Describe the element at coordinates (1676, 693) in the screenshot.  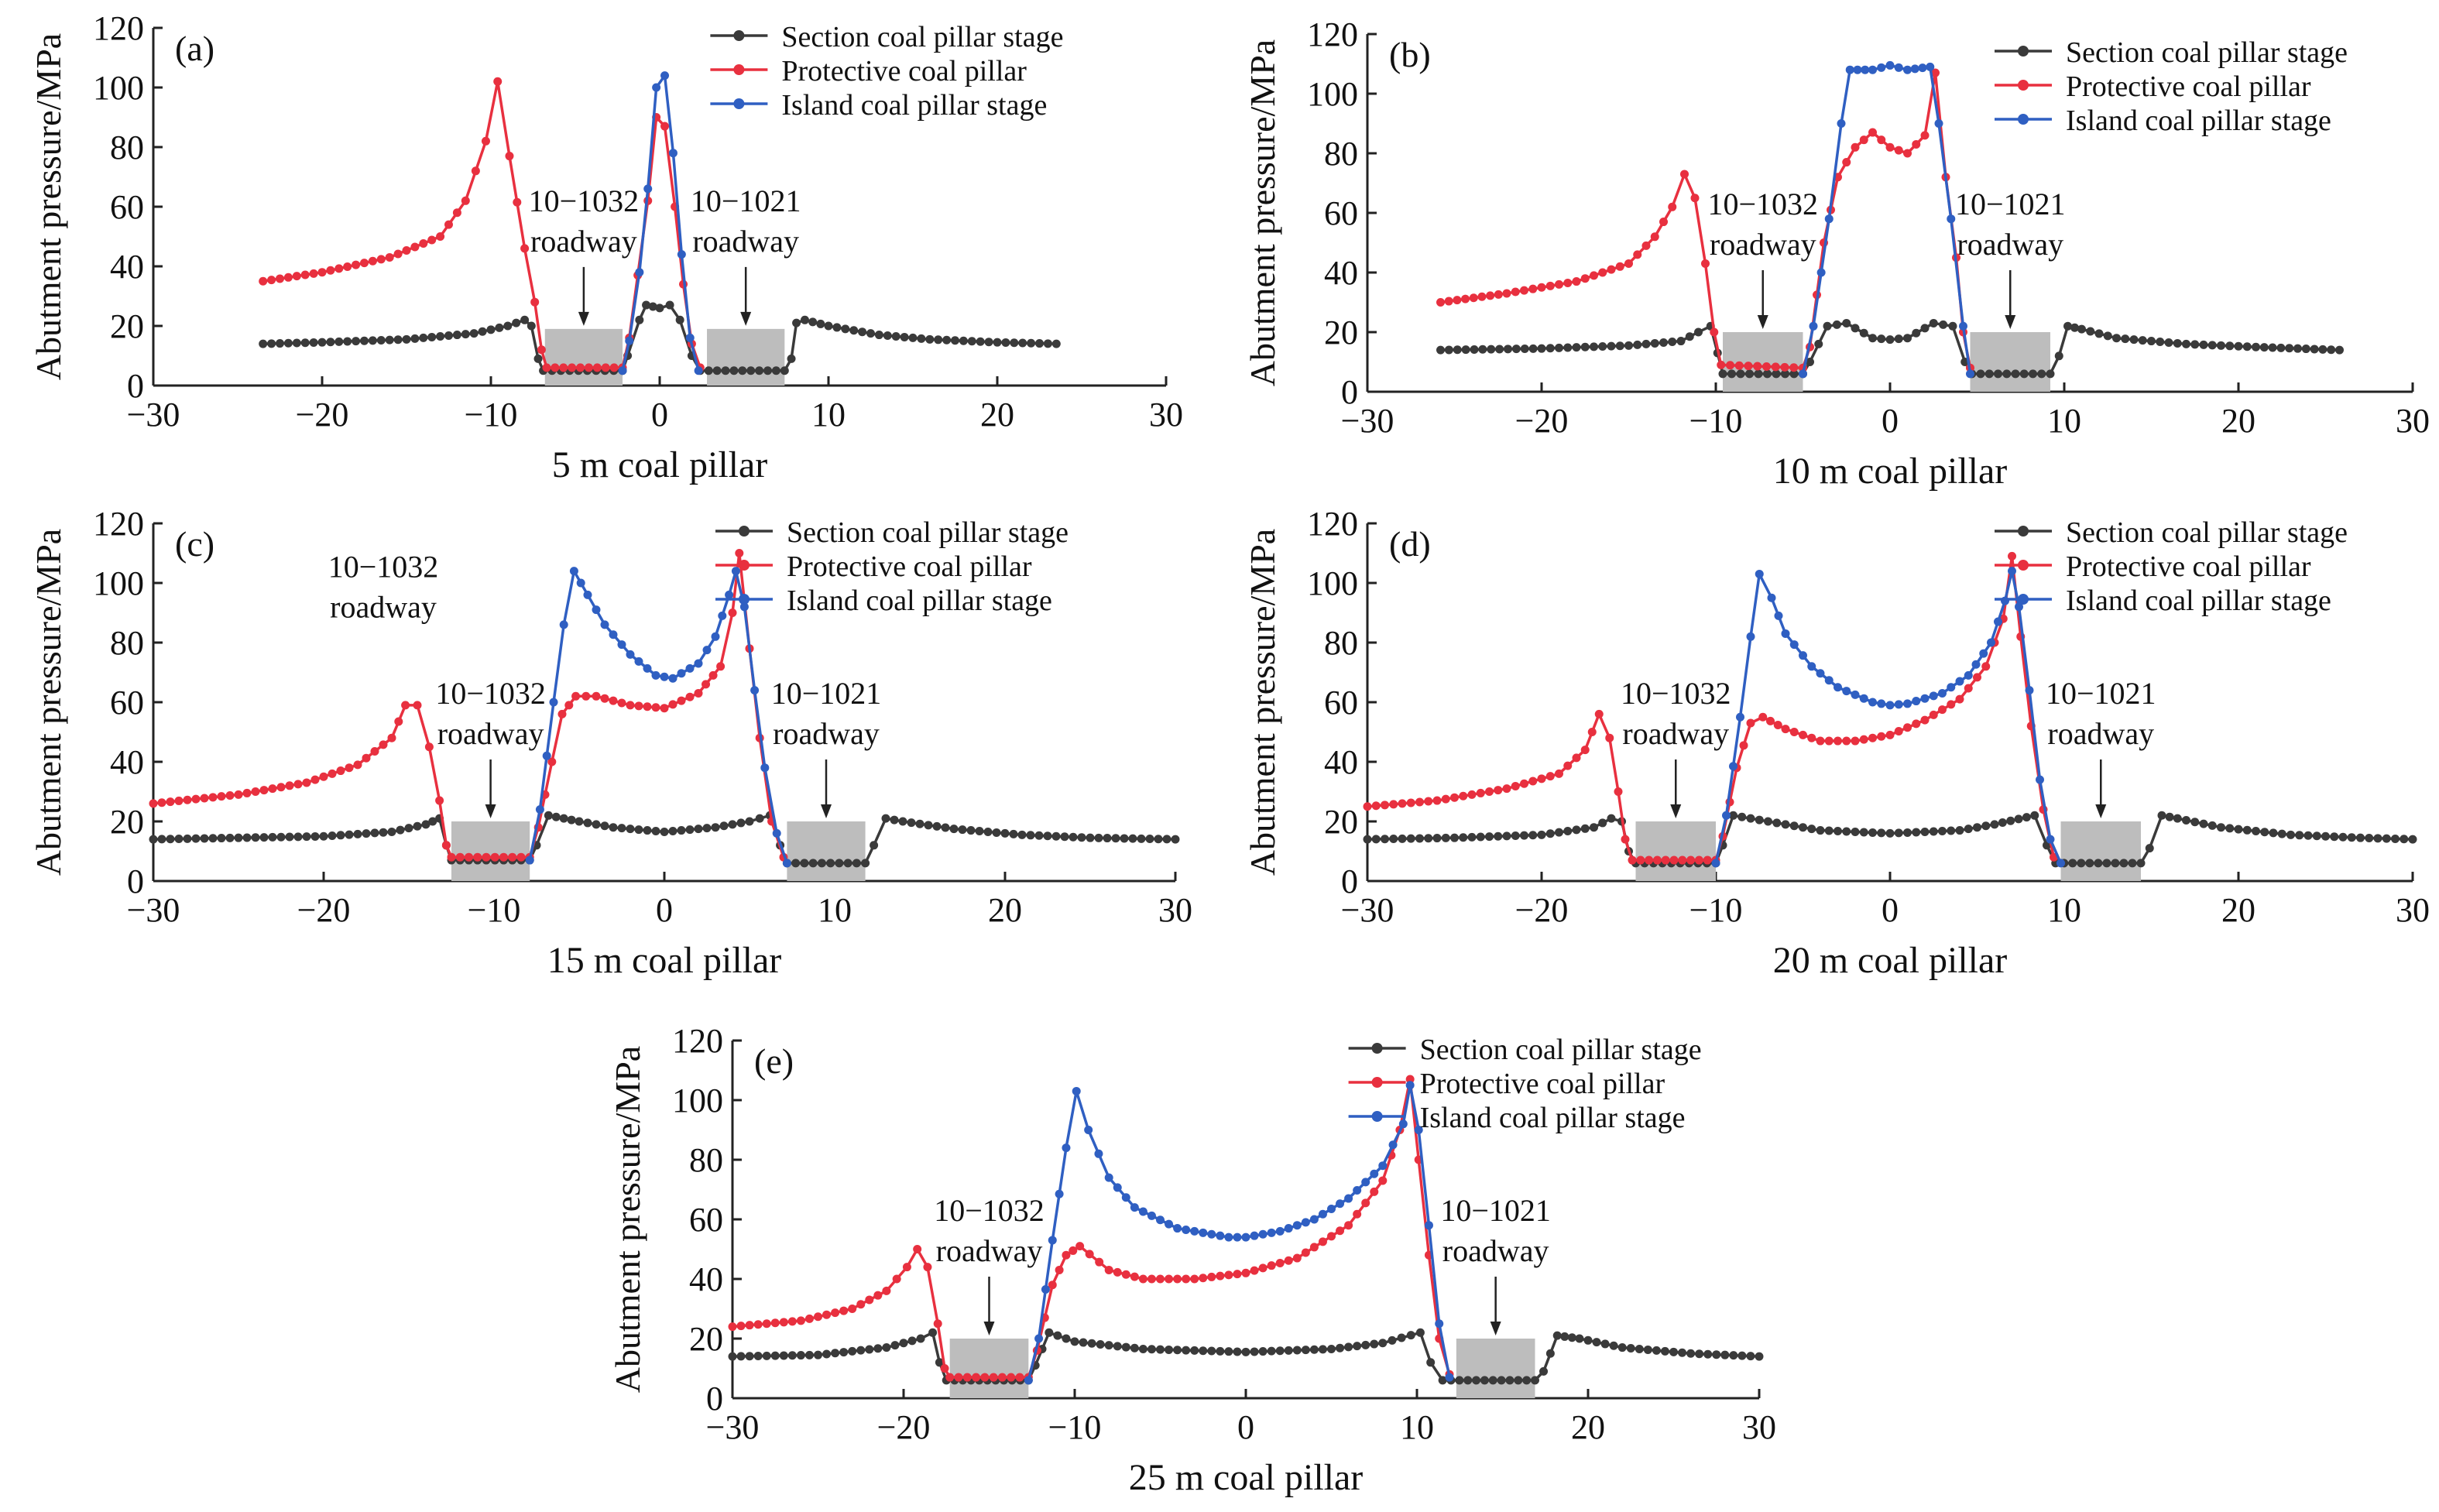
I see `roadway-name: 10−1032` at that location.